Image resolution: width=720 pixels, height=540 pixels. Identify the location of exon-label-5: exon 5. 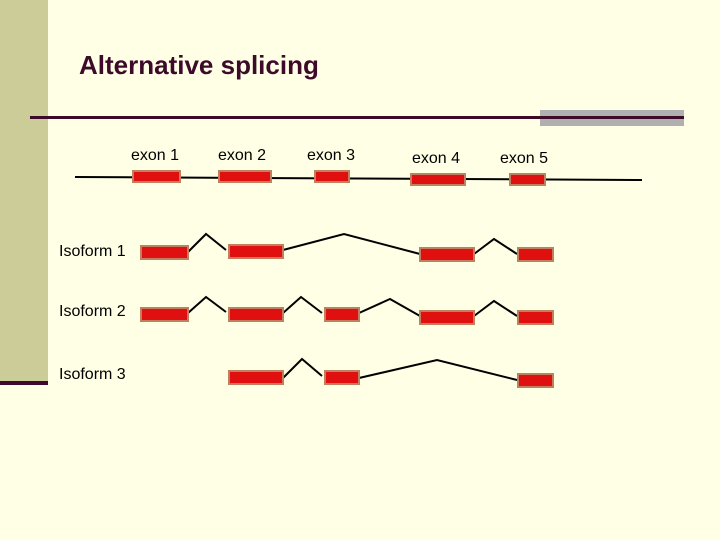
(524, 158).